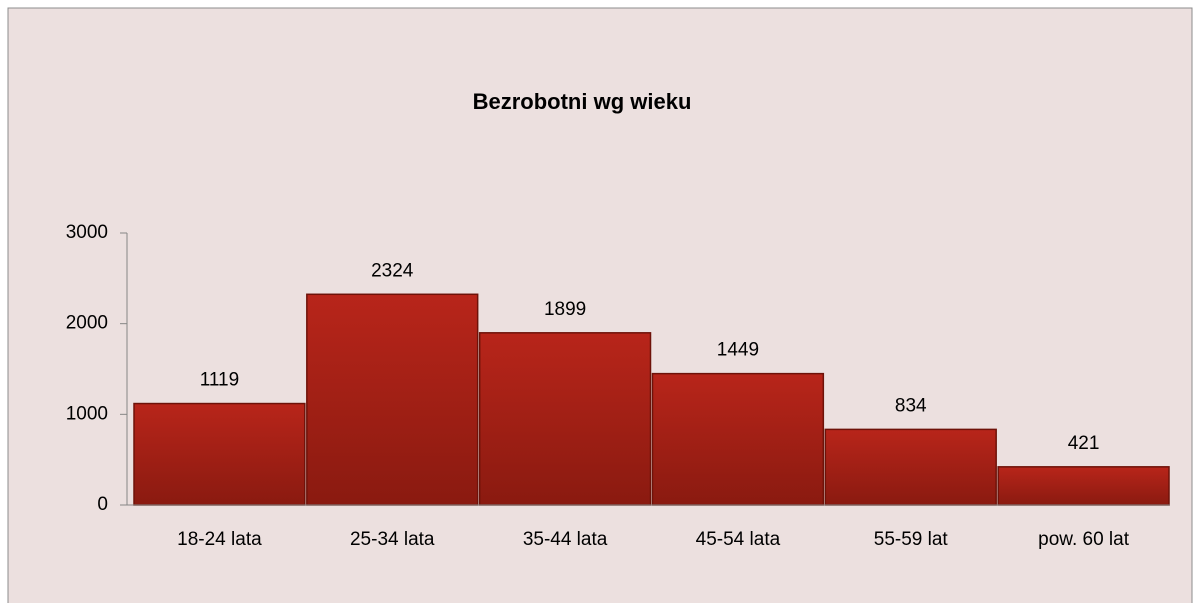  What do you see at coordinates (582, 101) in the screenshot?
I see `chart-title: Bezrobotni wg wieku` at bounding box center [582, 101].